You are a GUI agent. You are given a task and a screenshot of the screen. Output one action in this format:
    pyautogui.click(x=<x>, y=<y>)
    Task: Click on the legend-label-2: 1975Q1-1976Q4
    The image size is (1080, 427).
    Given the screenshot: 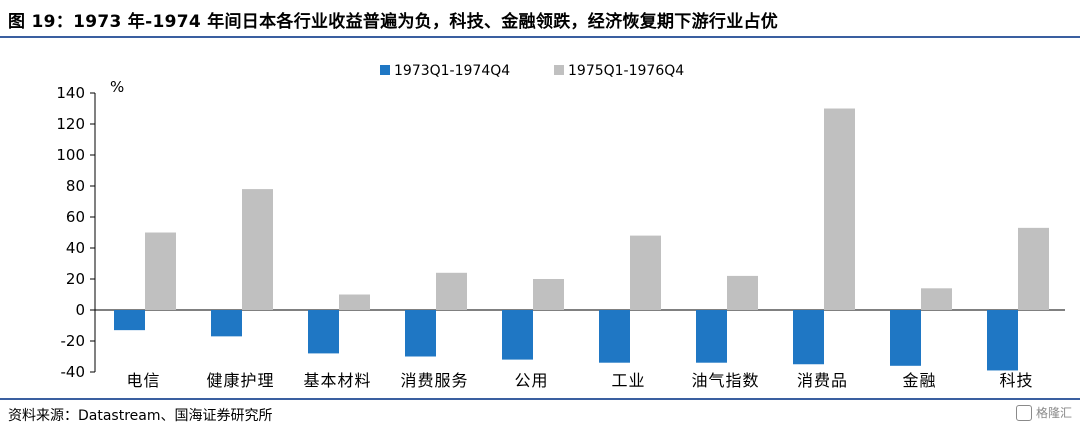 What is the action you would take?
    pyautogui.click(x=626, y=71)
    